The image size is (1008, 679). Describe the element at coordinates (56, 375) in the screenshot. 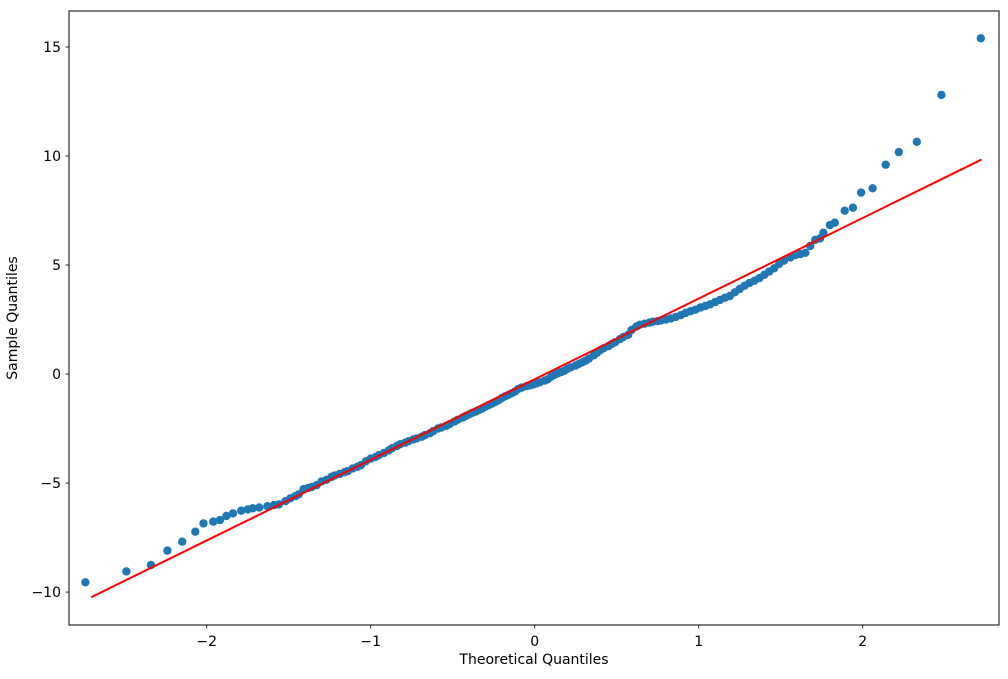

I see `y-tick-label: 0` at that location.